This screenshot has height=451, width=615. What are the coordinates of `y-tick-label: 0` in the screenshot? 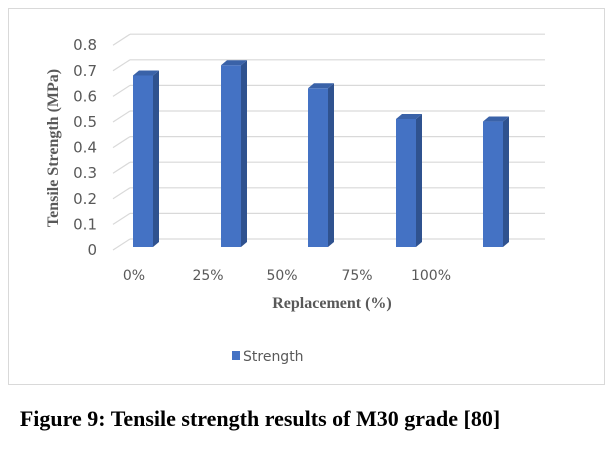 It's located at (92, 250).